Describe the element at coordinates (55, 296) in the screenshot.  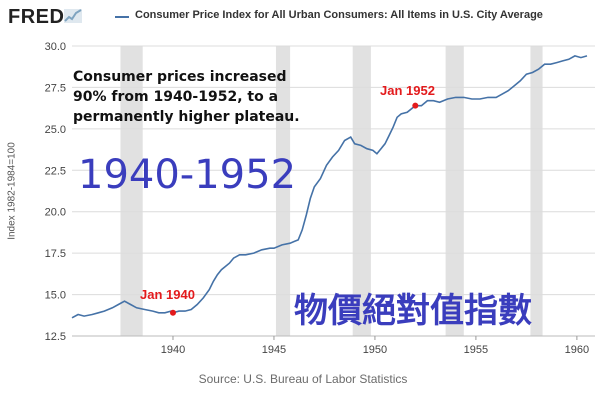
I see `y-tick-label: 15.0` at that location.